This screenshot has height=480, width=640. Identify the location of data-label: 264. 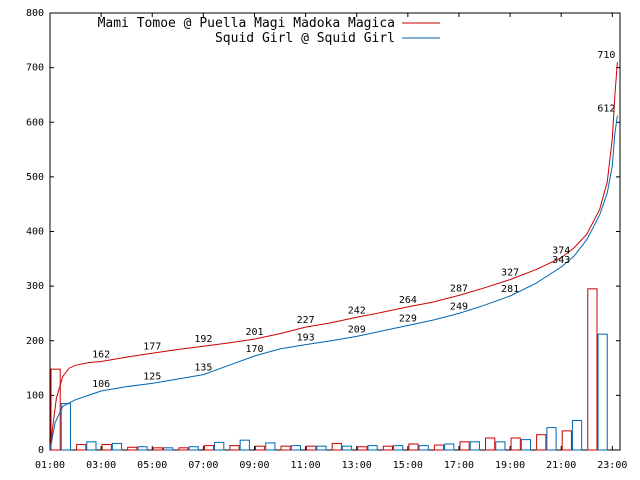
(408, 300).